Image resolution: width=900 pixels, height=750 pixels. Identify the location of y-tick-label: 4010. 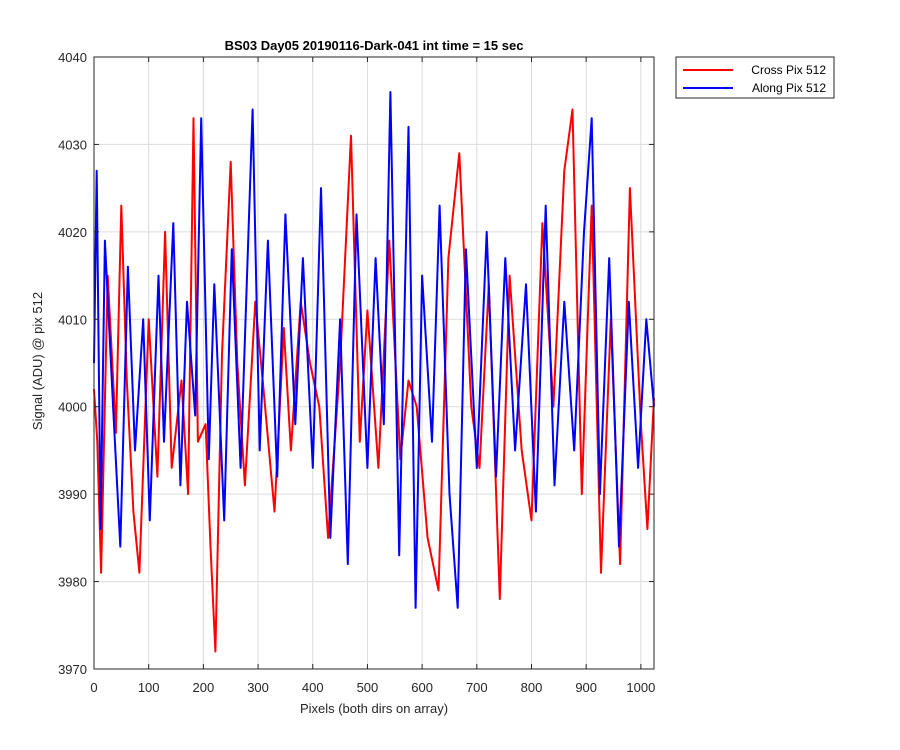
(72, 319).